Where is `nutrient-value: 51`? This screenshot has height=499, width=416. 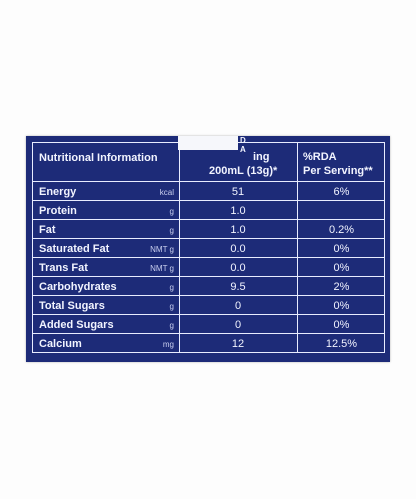 nutrient-value: 51 is located at coordinates (238, 192).